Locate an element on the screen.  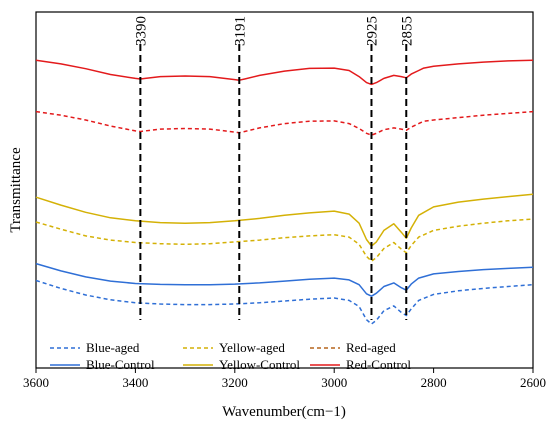
ref-label-2855: 2855 is located at coordinates (407, 31).